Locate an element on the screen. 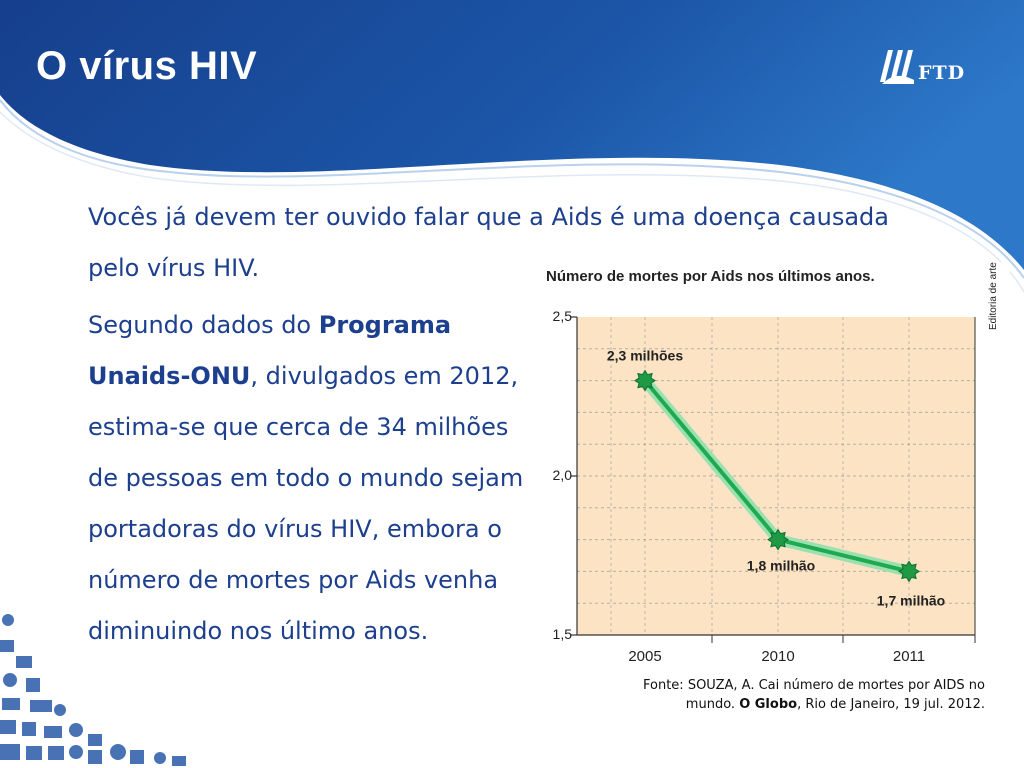 The height and width of the screenshot is (768, 1024). y-tick-labels: 2,5 2,0 1,5 is located at coordinates (563, 475).